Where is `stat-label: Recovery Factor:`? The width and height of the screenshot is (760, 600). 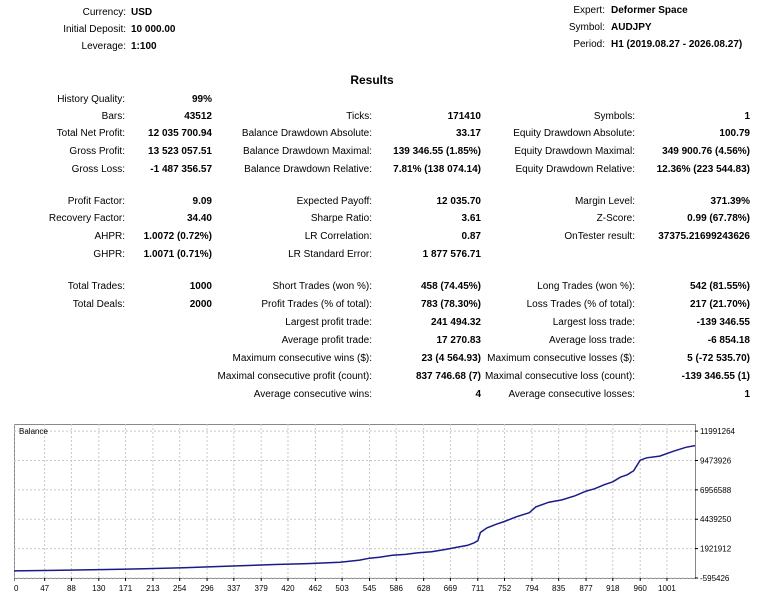 stat-label: Recovery Factor: is located at coordinates (86, 218).